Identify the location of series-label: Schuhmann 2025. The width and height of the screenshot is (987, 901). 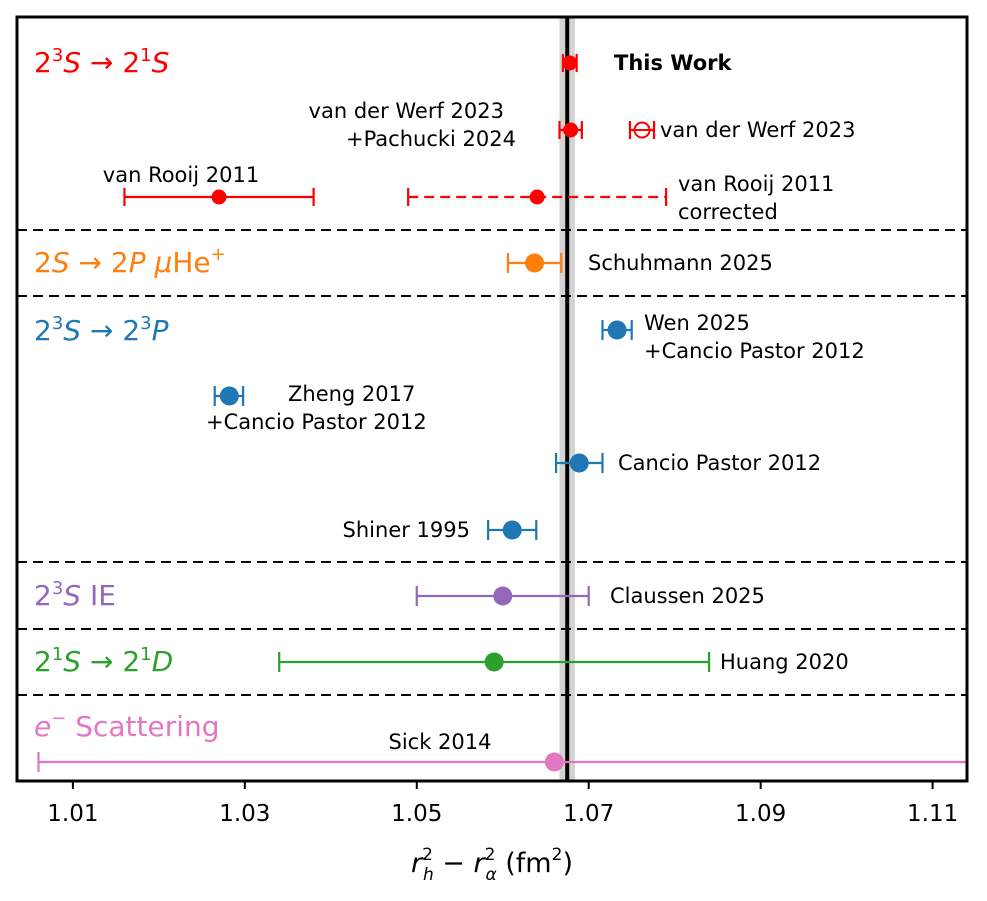
(680, 263).